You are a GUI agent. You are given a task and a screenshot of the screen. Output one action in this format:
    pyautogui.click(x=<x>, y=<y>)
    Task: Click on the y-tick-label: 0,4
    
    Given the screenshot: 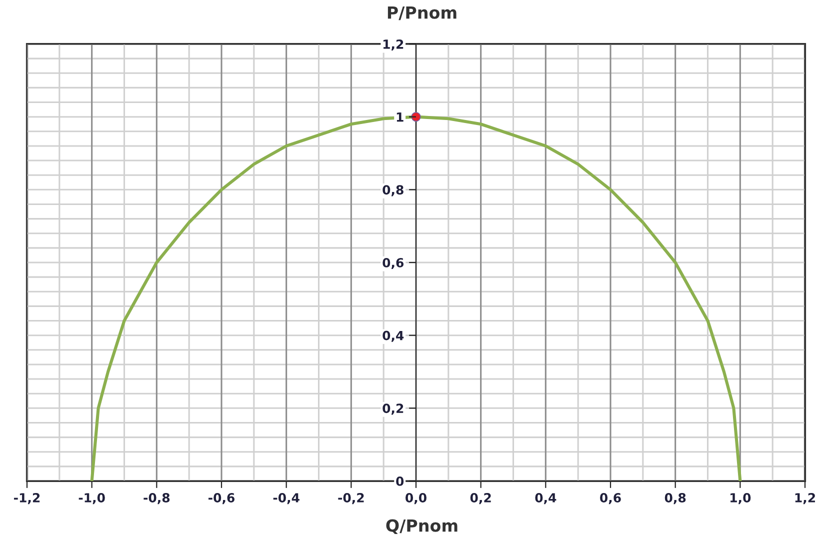 What is the action you would take?
    pyautogui.click(x=393, y=336)
    